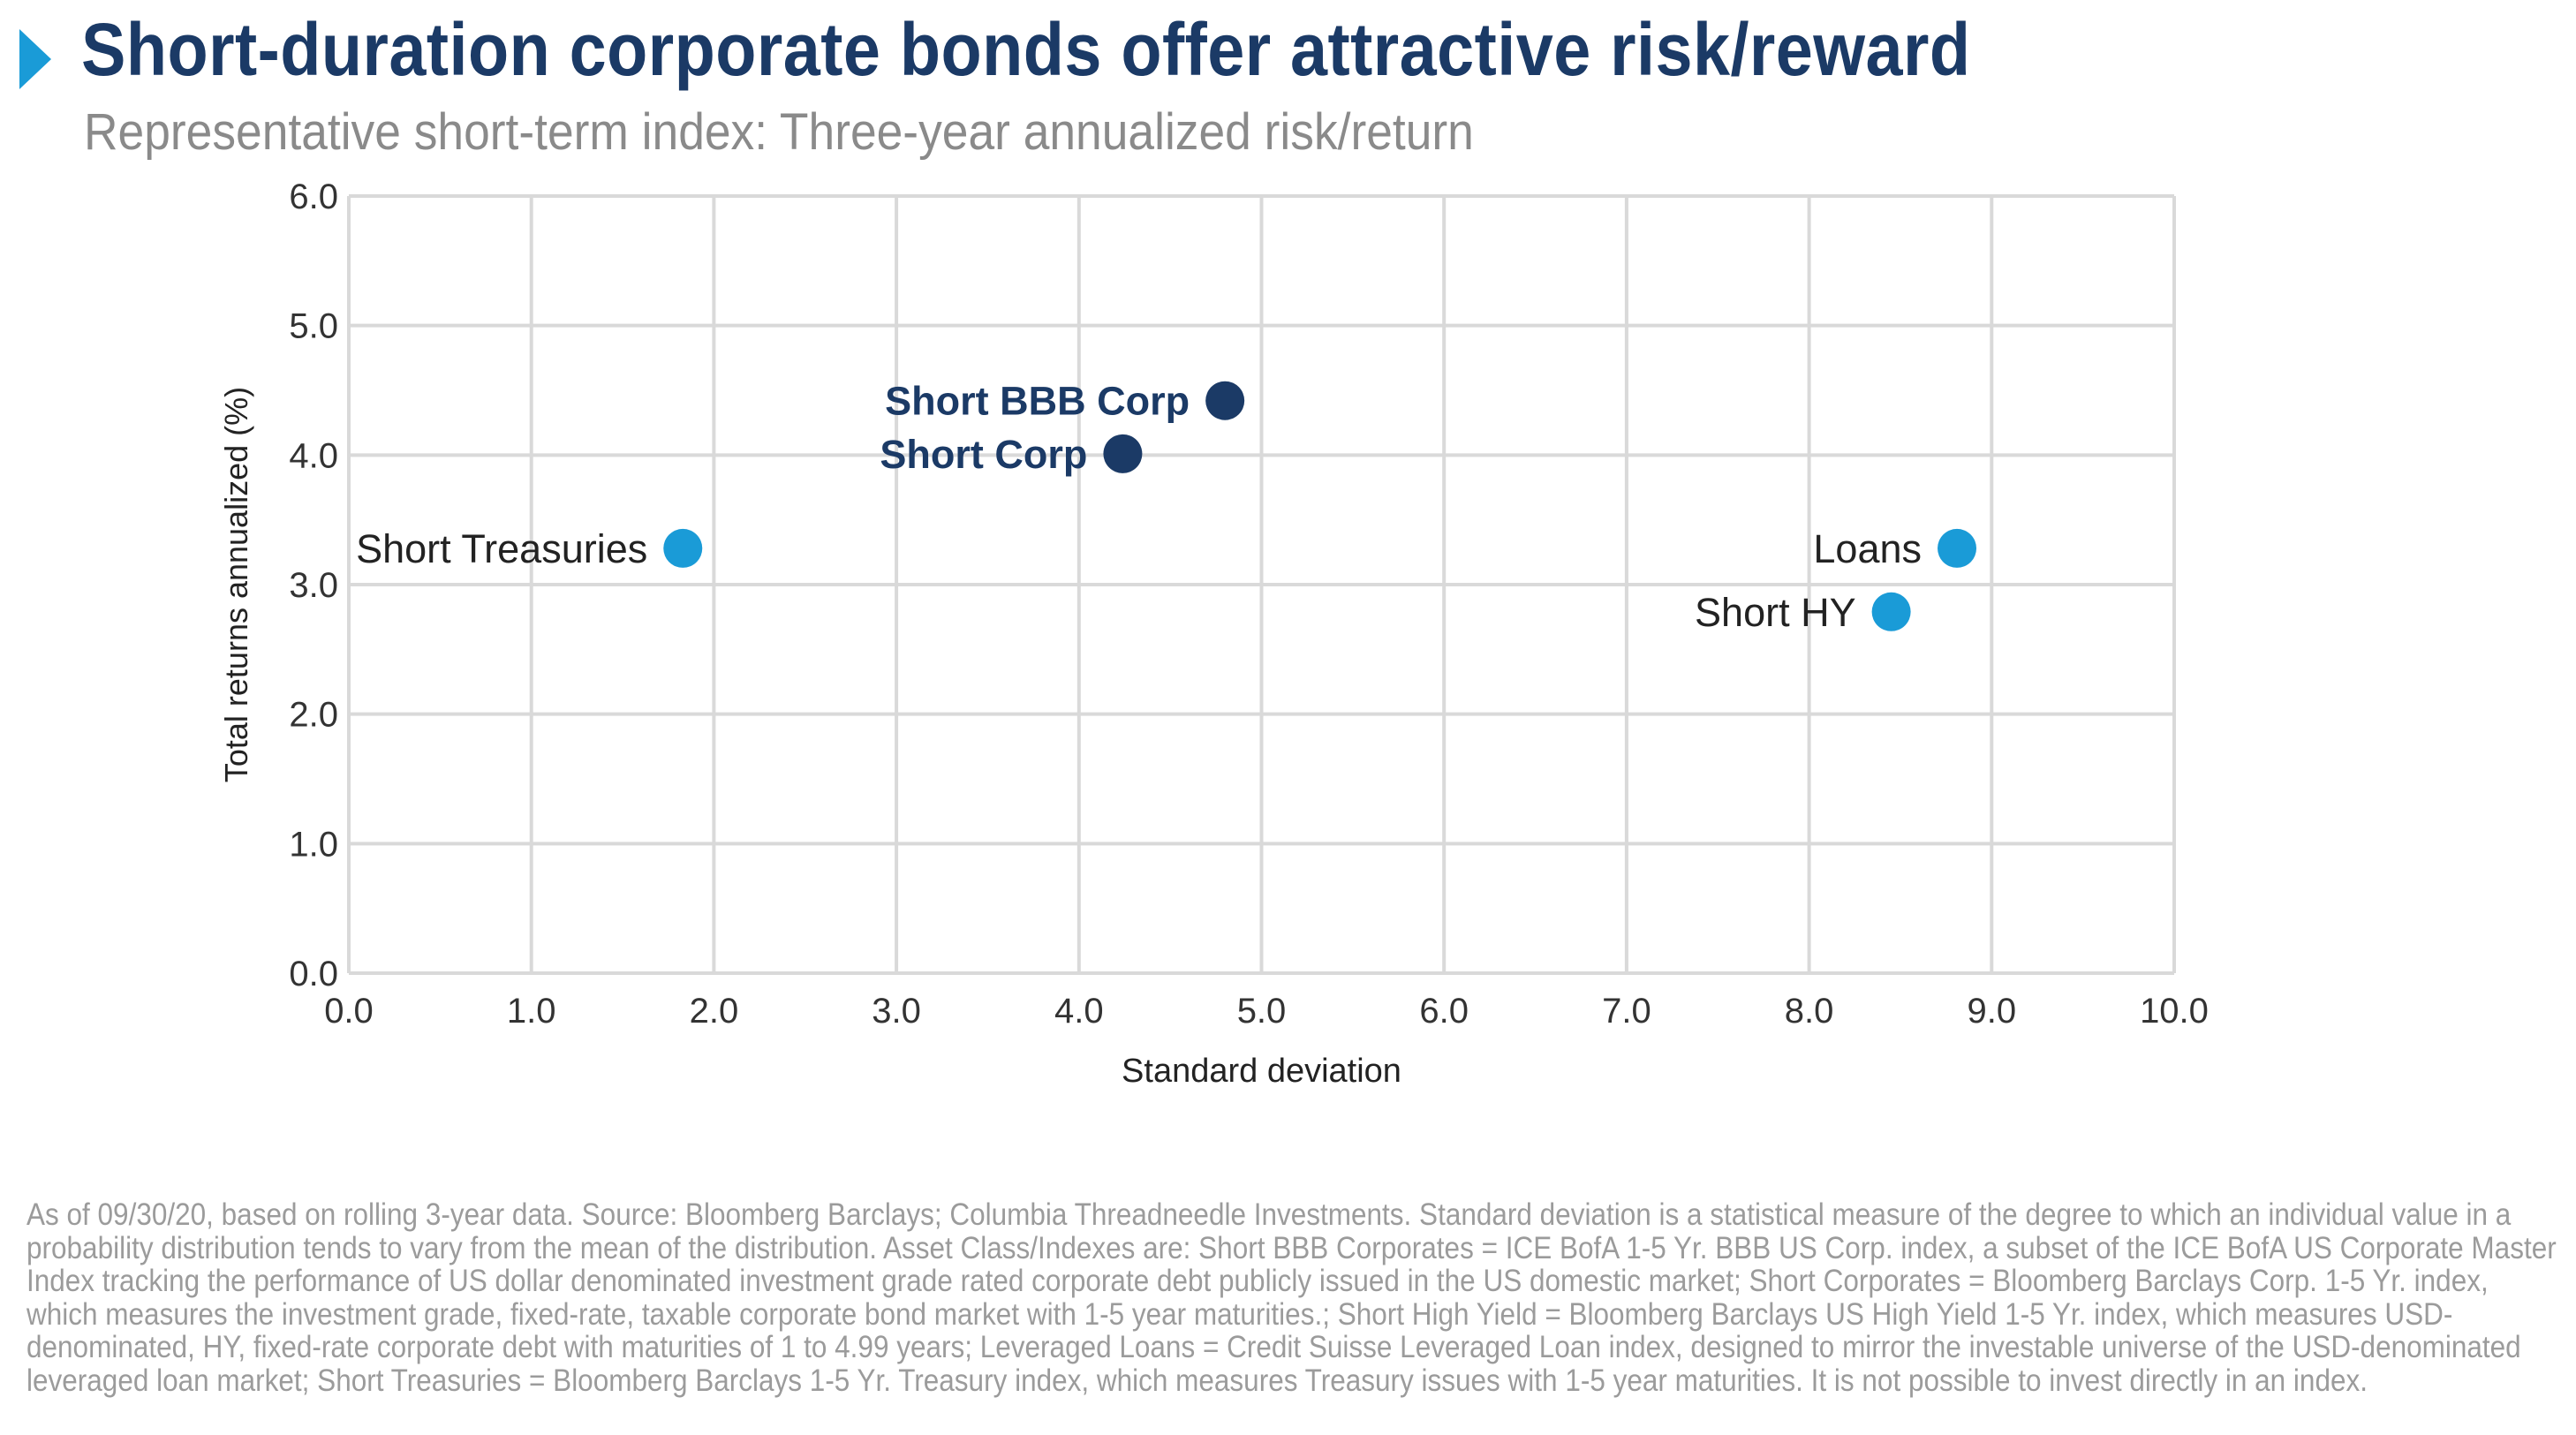  Describe the element at coordinates (2174, 1012) in the screenshot. I see `x-tick-label: 10.0` at that location.